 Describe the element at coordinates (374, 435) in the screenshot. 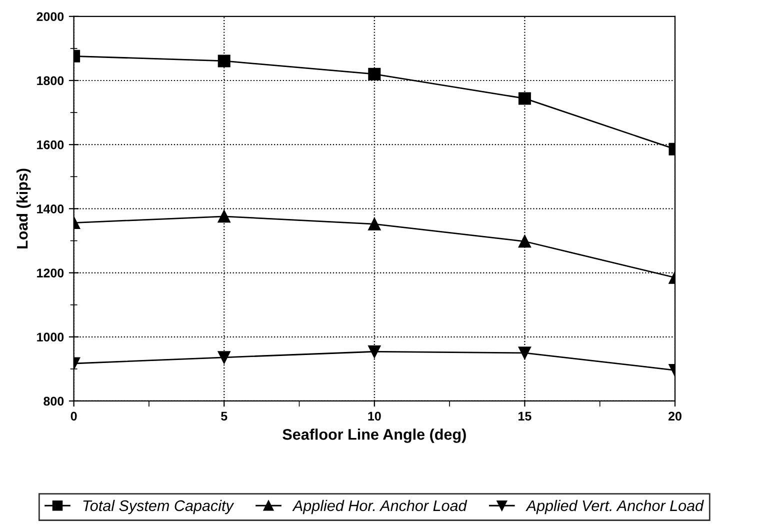

I see `x-axis-title: Seafloor Line Angle (deg)` at that location.